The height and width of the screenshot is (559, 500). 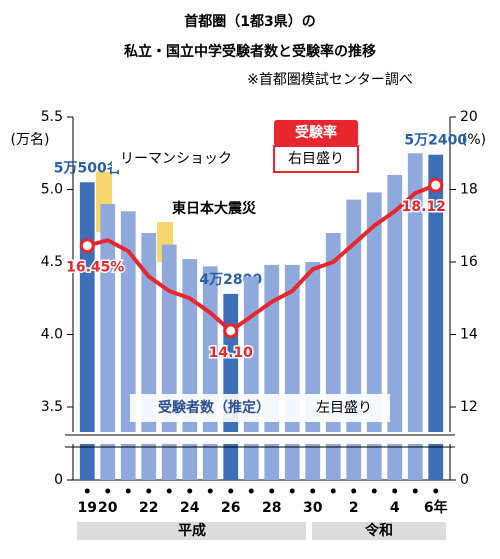 I want to click on y-tick-label: 5.5, so click(x=52, y=117).